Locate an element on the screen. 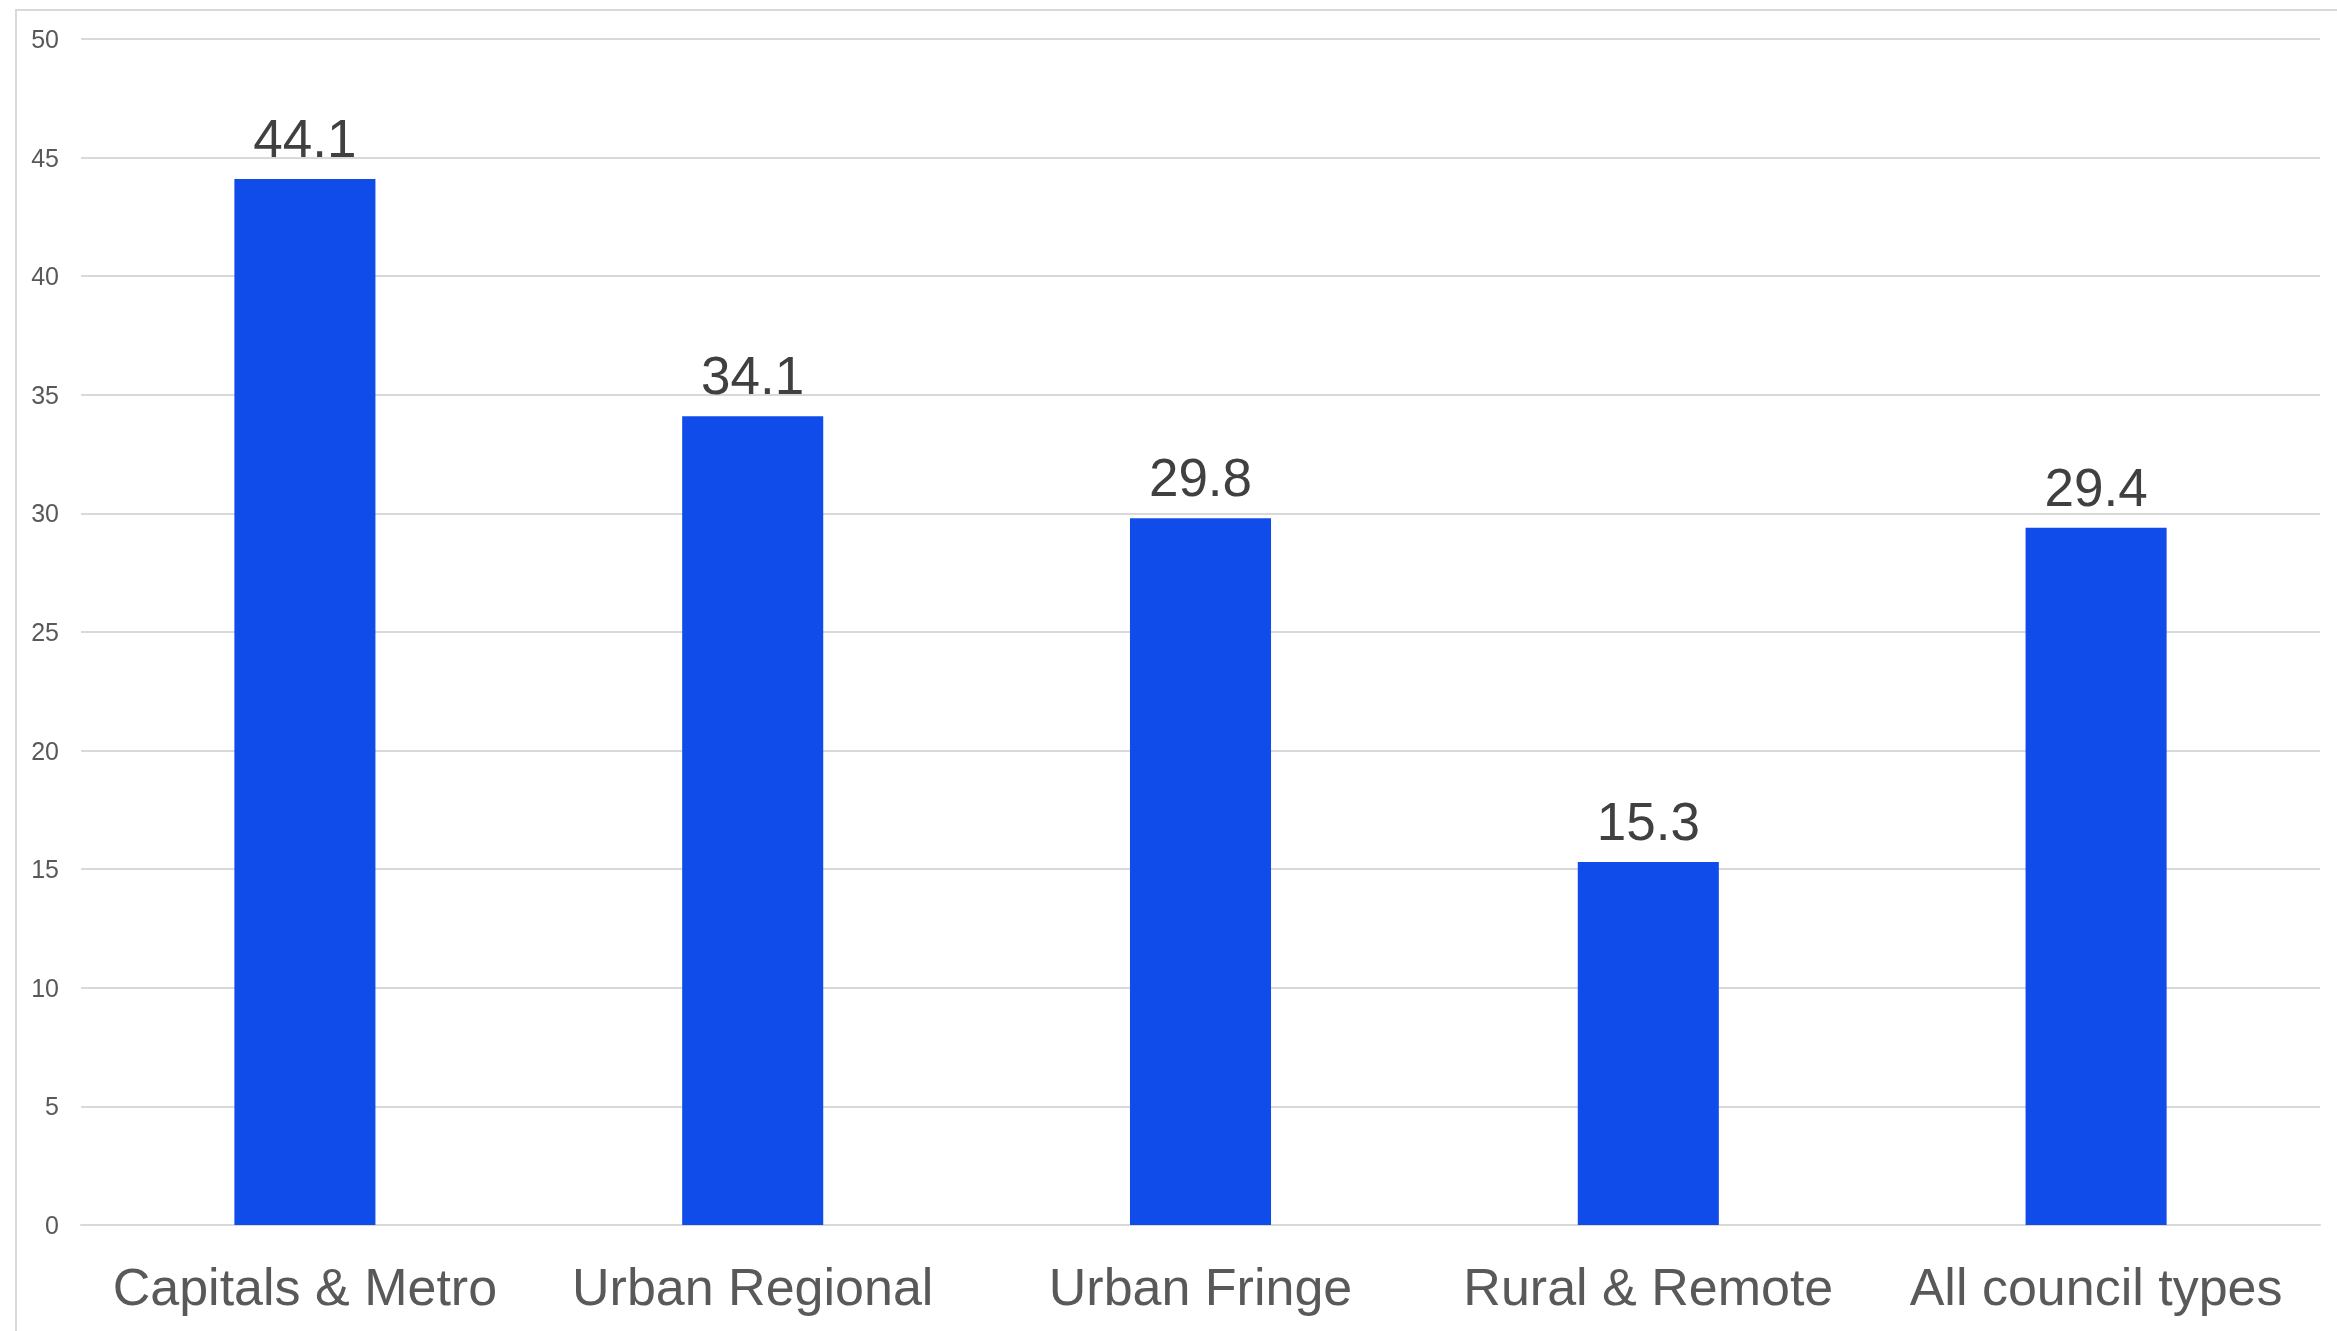 The width and height of the screenshot is (2337, 1331). y-tick-label: 5 is located at coordinates (52, 1106).